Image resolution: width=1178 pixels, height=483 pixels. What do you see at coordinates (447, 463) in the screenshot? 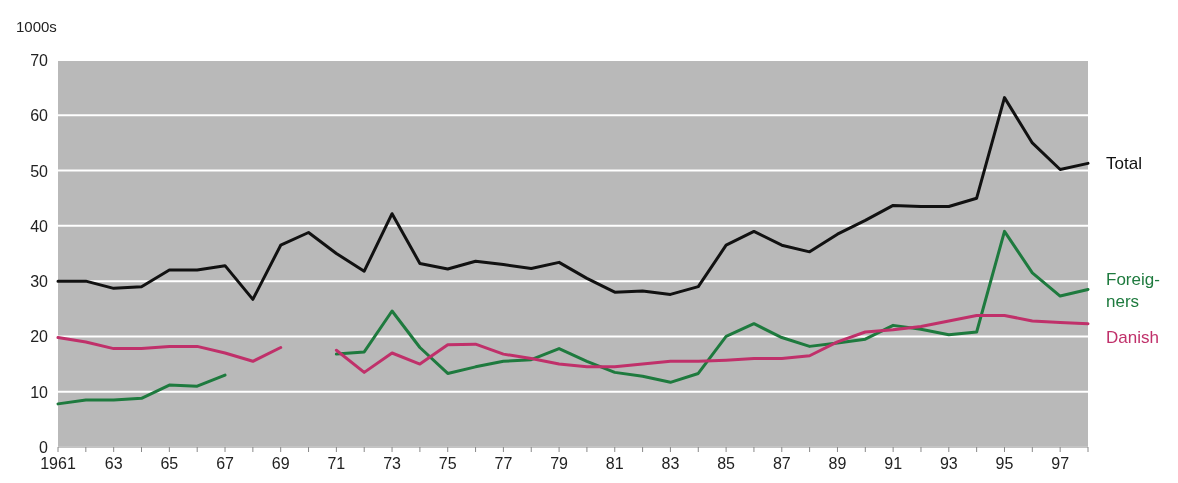
I see `x-tick-label: 75` at bounding box center [447, 463].